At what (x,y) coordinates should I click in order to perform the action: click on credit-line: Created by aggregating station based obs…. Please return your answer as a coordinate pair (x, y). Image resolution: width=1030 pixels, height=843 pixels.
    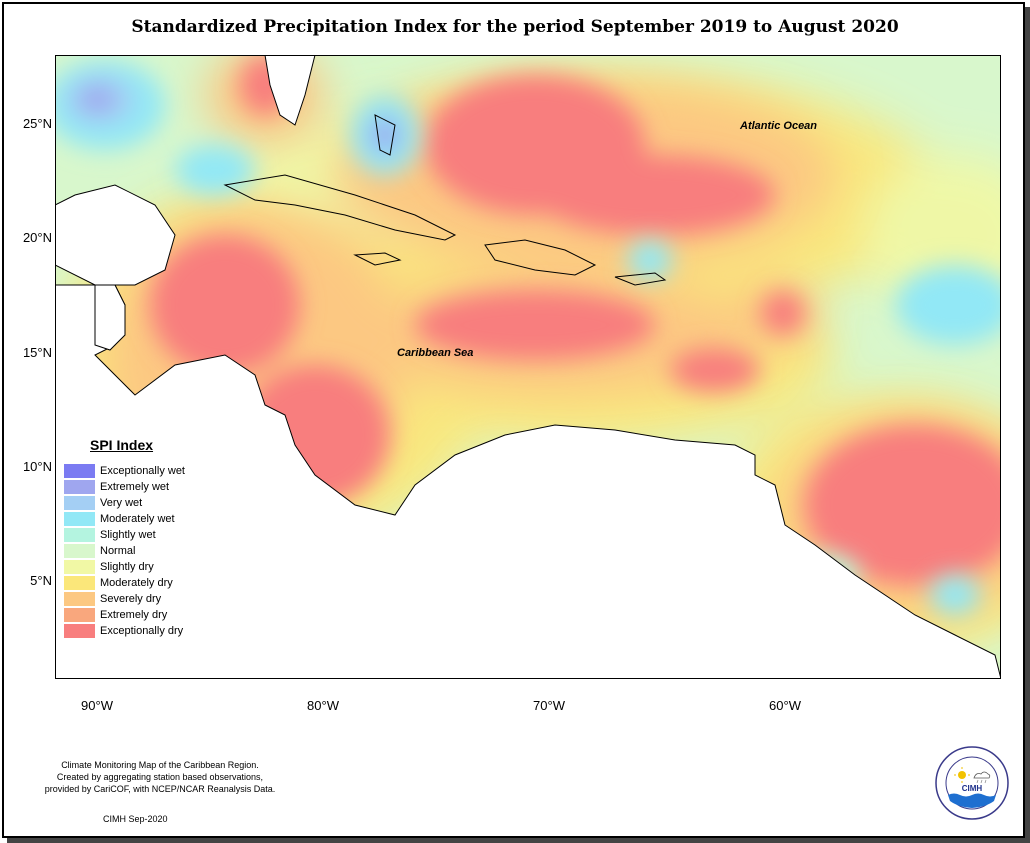
    Looking at the image, I should click on (160, 777).